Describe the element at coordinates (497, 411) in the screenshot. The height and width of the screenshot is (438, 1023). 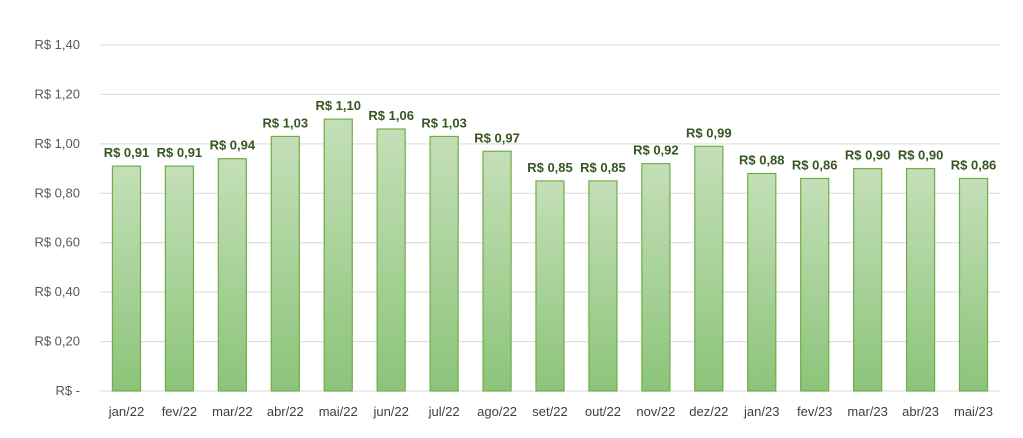
I see `x-tick-label: ago/22` at that location.